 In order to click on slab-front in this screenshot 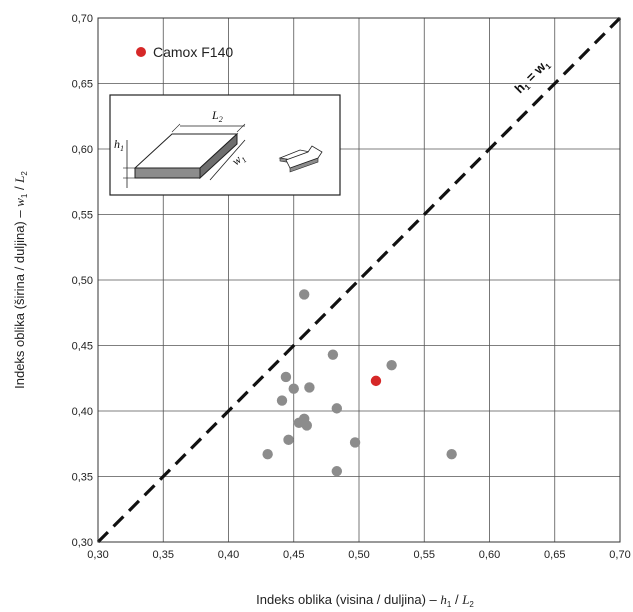, I will do `click(167, 173)`.